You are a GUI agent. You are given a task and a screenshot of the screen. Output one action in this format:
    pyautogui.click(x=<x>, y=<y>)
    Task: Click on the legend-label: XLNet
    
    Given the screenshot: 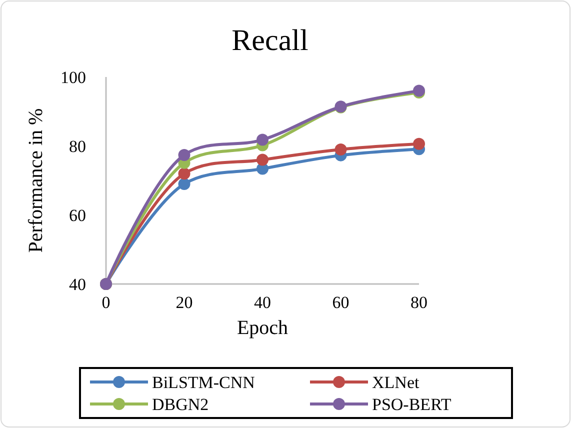 What is the action you would take?
    pyautogui.click(x=396, y=382)
    